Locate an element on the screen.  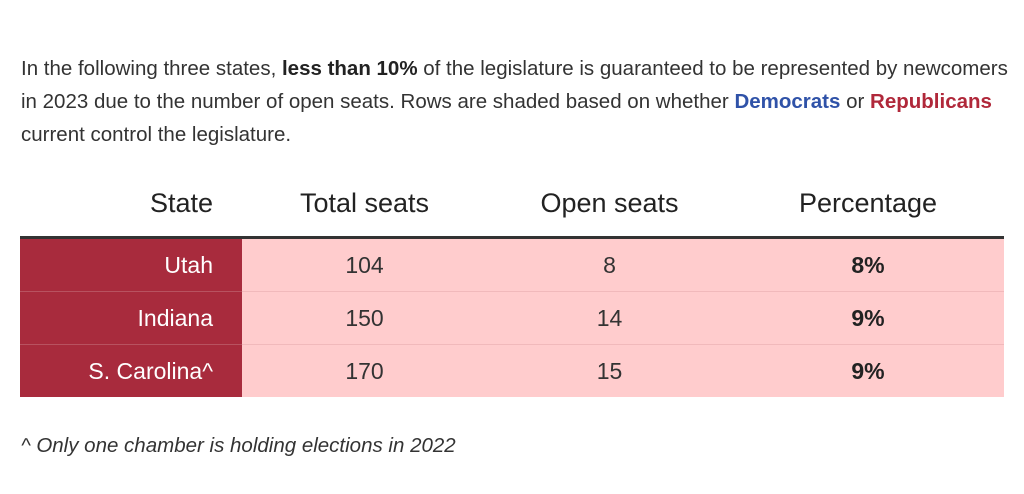
header-percentage: Percentage is located at coordinates (868, 204).